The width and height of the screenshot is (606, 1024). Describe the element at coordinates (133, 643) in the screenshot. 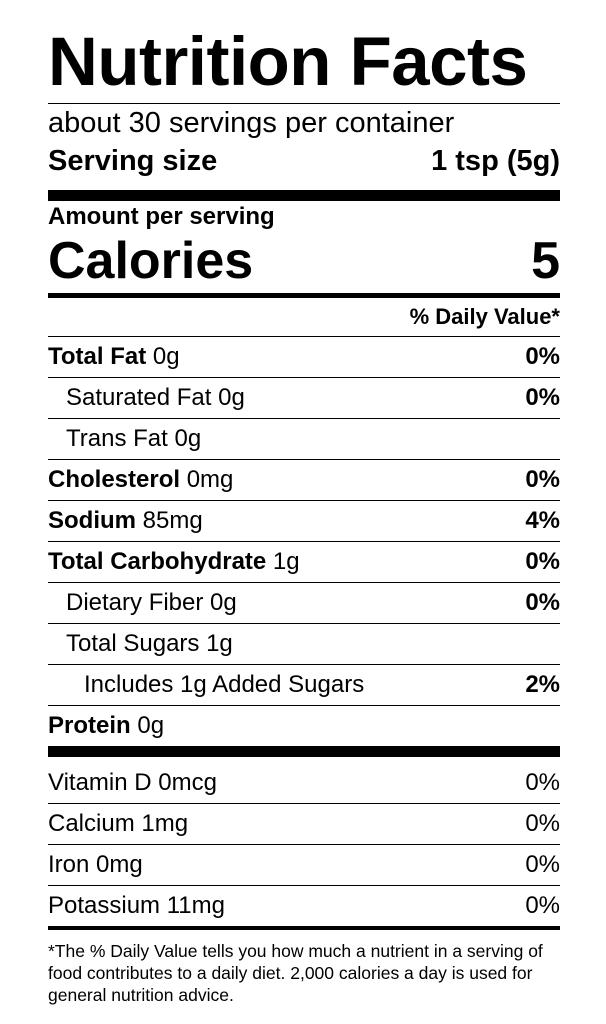

I see `nutrient-name: Total Sugars` at that location.